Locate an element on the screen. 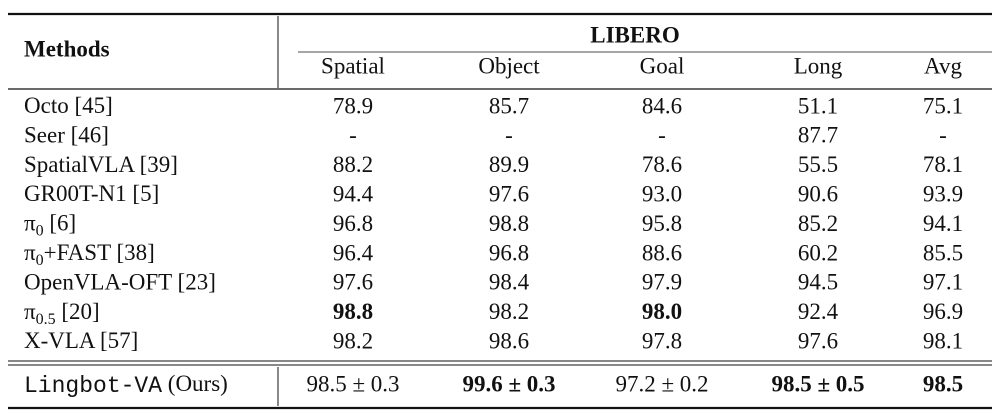 Image resolution: width=1000 pixels, height=416 pixels. score-cell: 98.0 is located at coordinates (662, 311).